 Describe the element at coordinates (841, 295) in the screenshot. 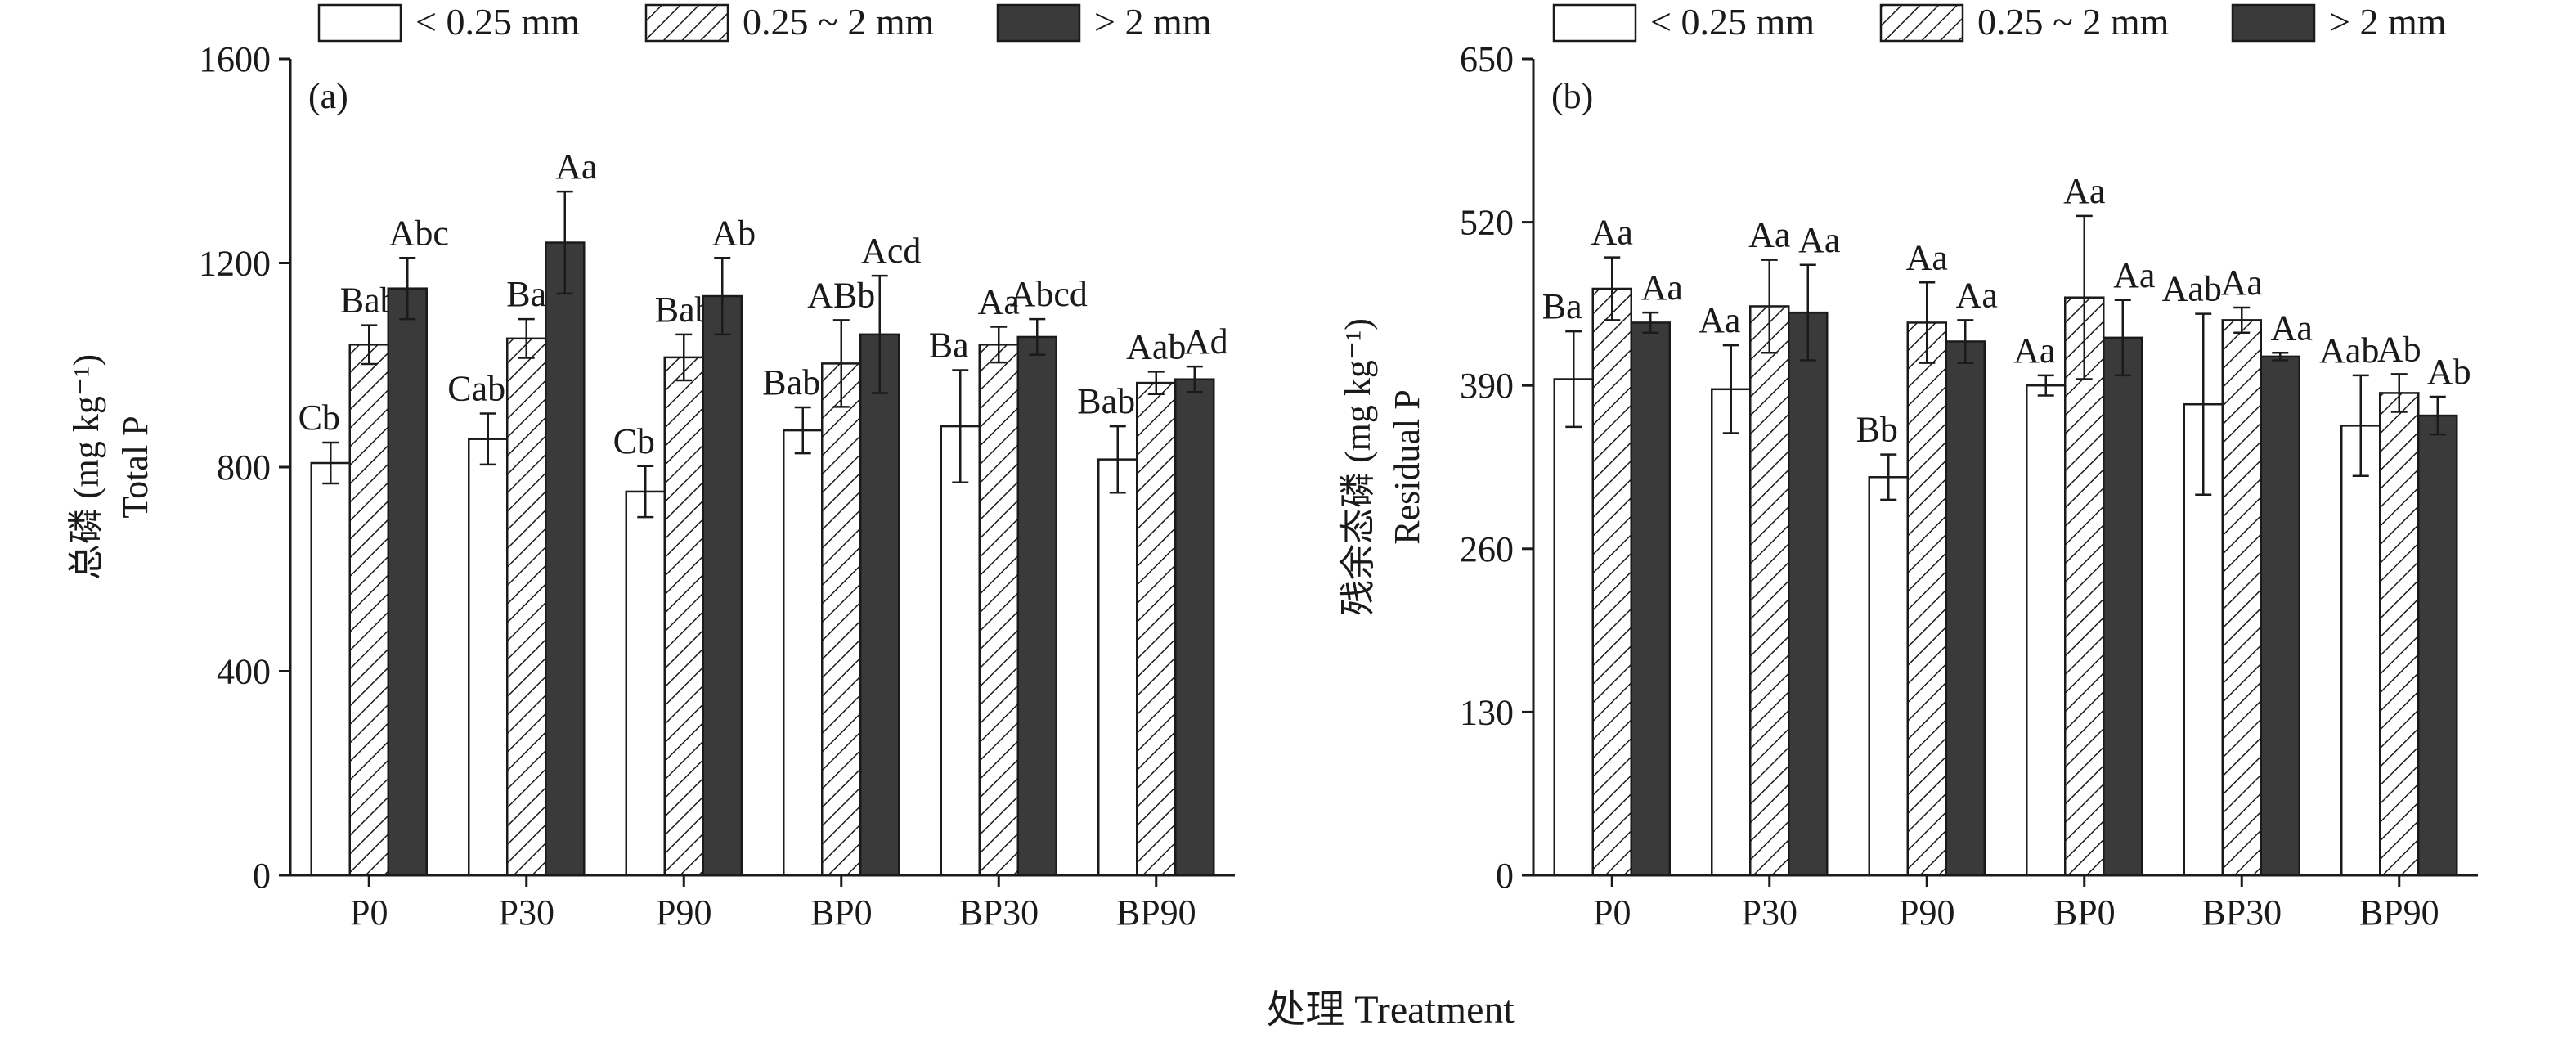

I see `data-label: ABb` at that location.